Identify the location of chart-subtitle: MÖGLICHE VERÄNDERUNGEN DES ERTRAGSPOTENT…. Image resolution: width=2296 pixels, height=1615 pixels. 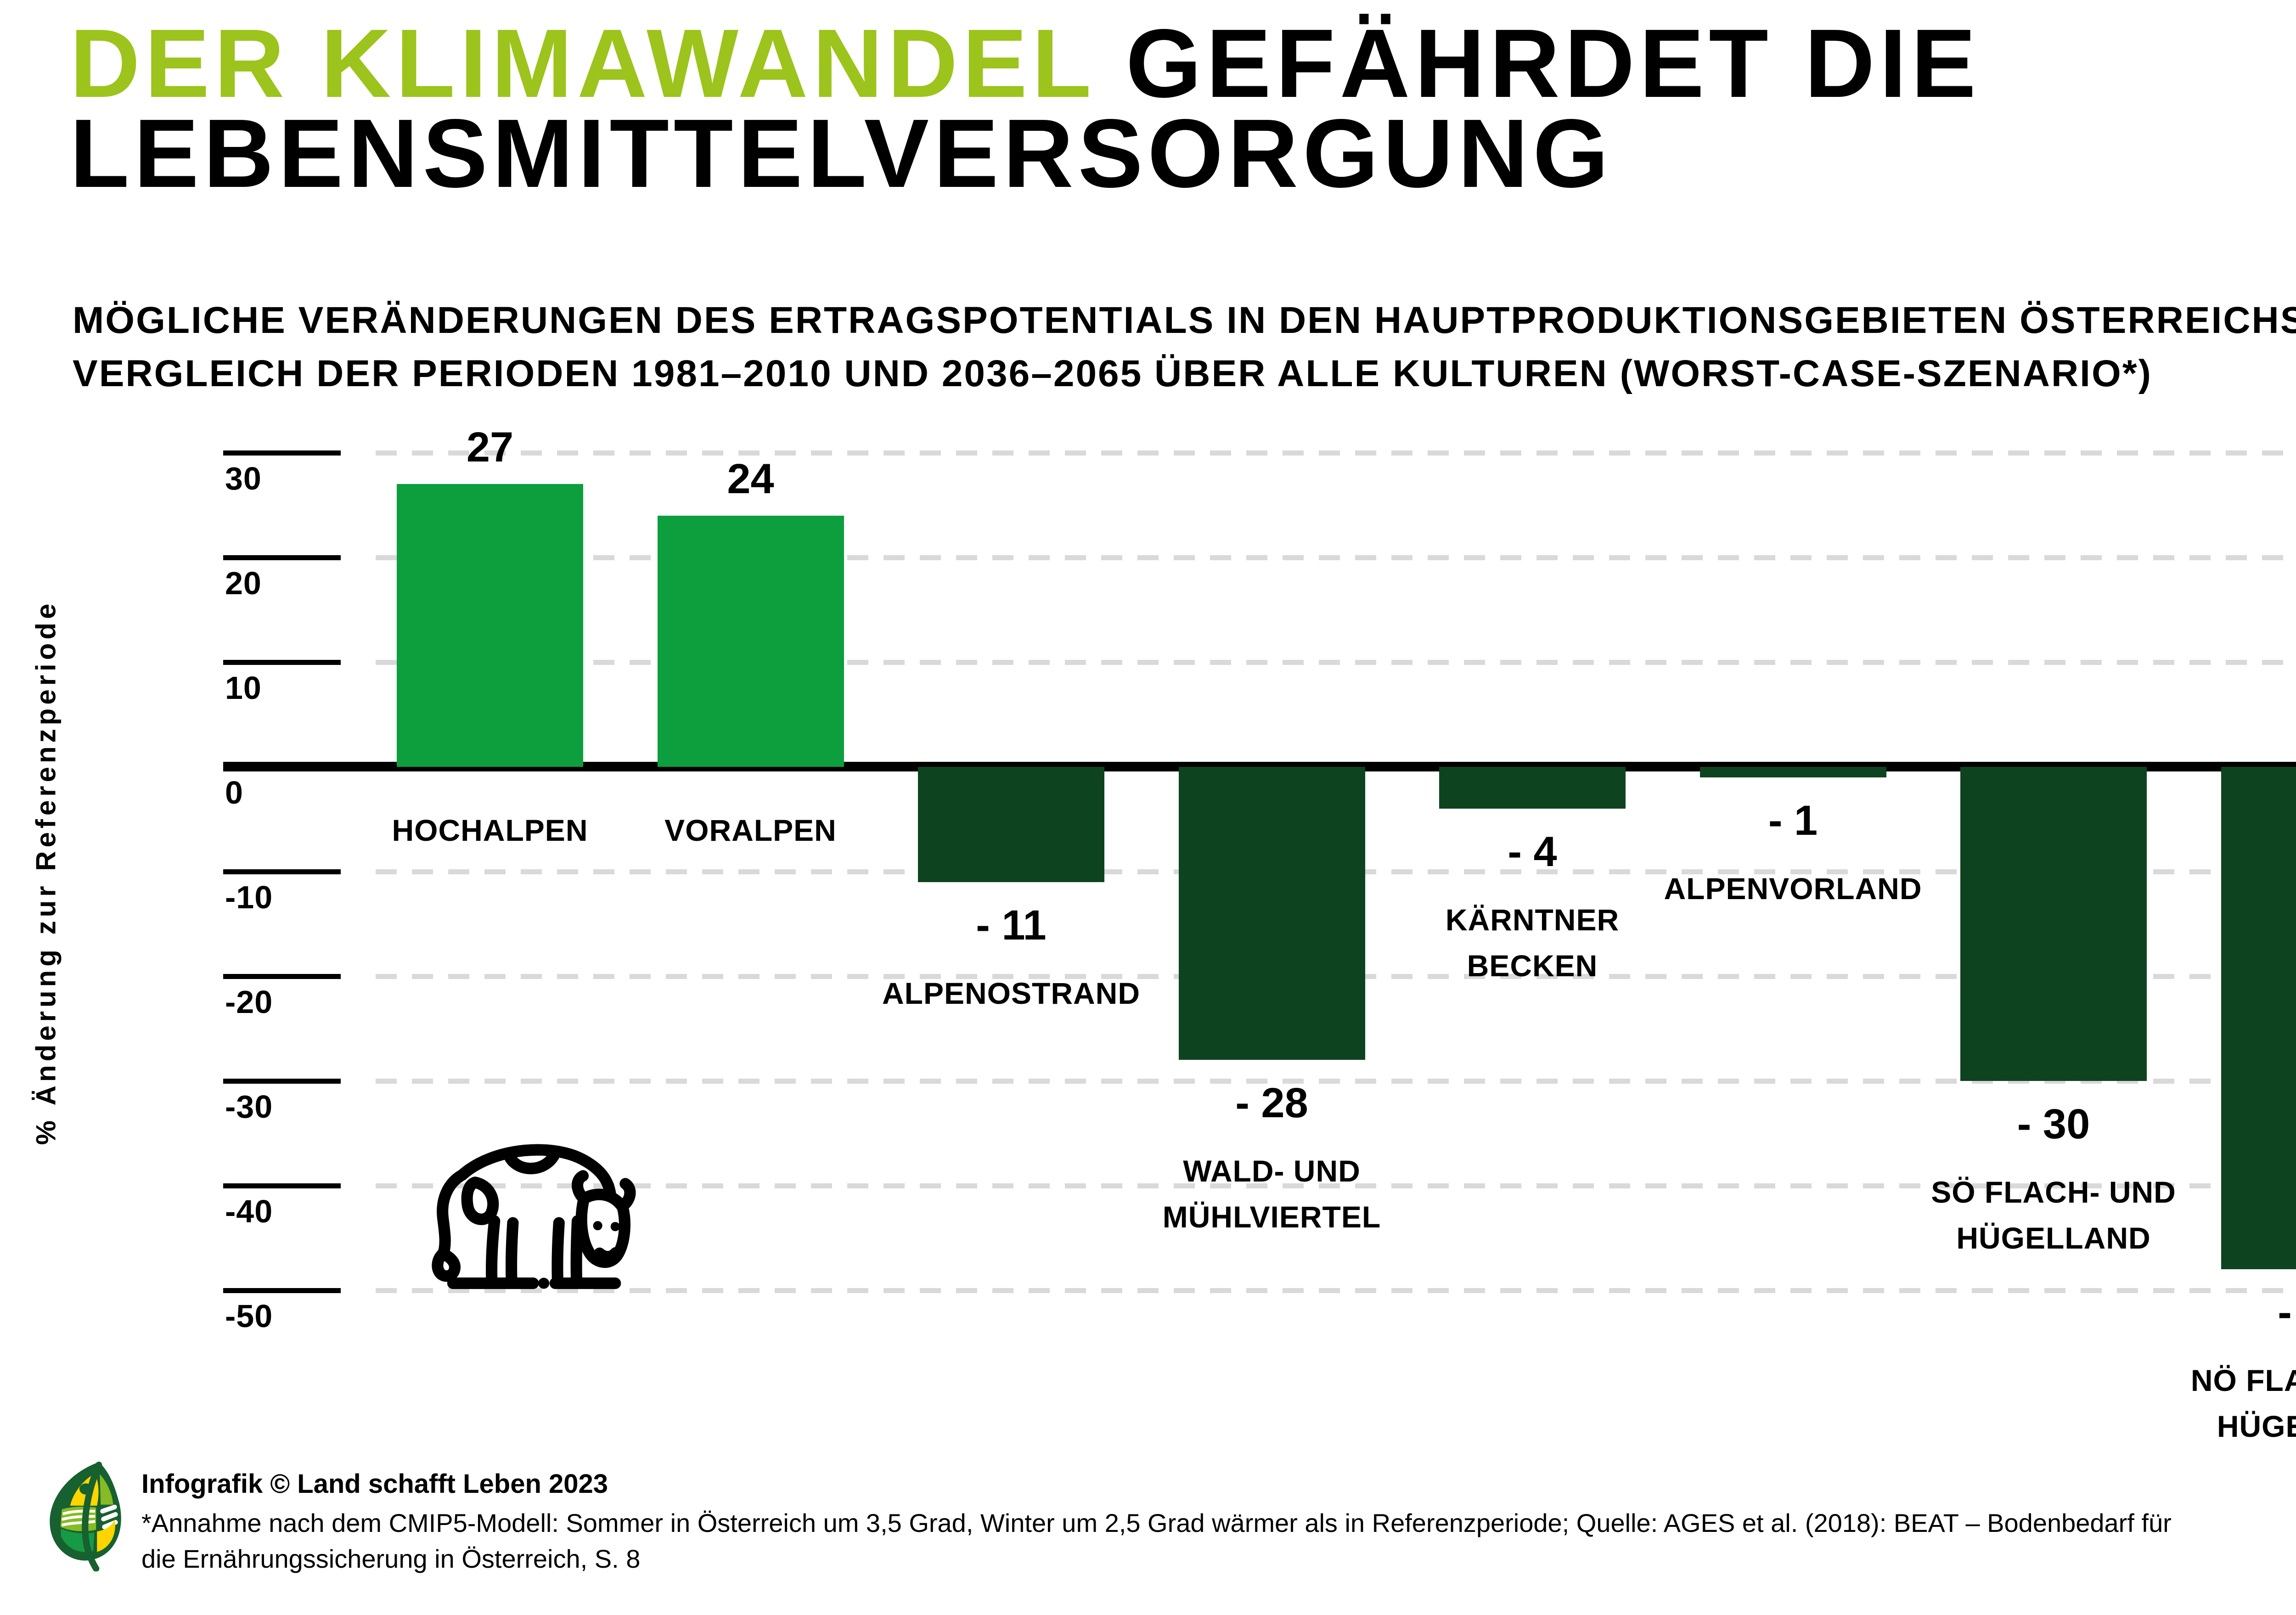
(1184, 347).